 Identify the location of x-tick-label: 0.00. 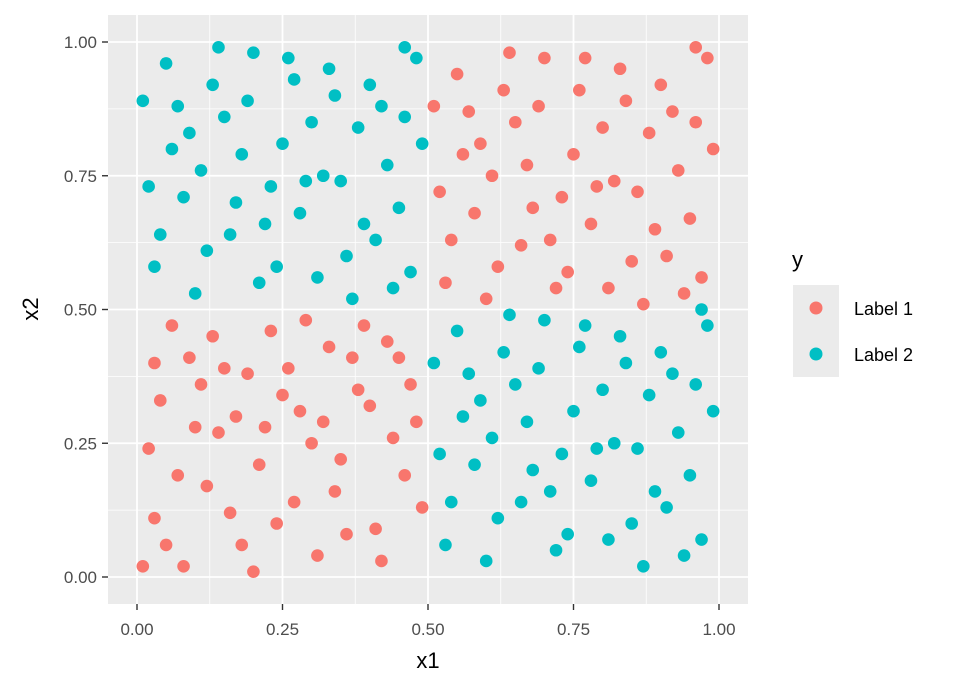
(136, 629).